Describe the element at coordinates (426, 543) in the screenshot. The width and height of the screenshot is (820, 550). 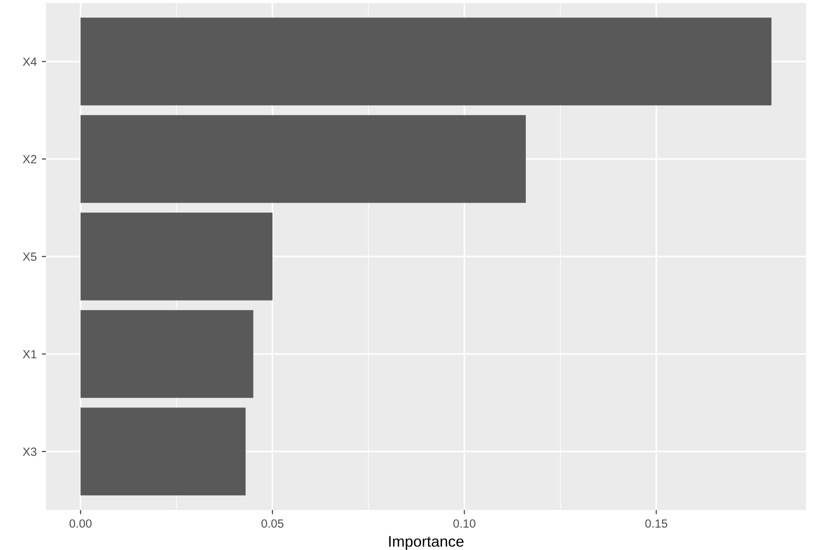
I see `x-axis-title: Importance` at that location.